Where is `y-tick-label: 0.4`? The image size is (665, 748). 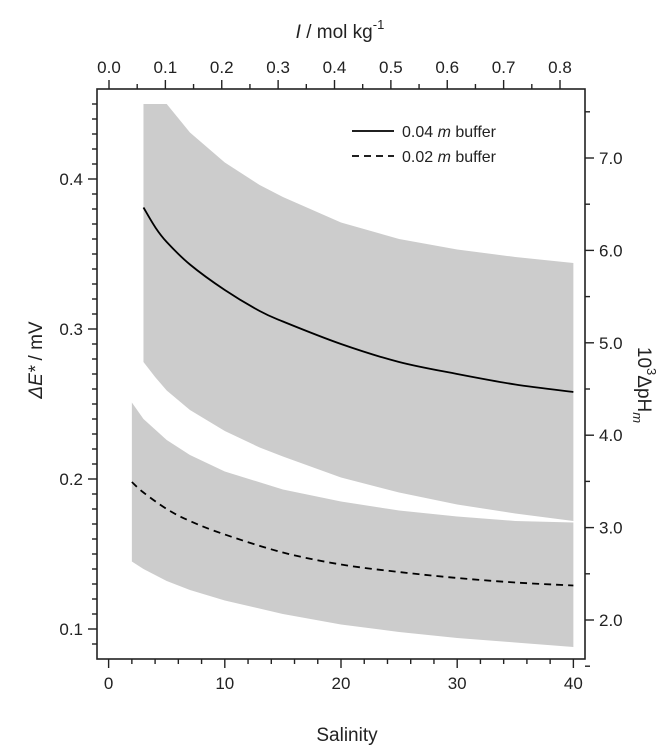 y-tick-label: 0.4 is located at coordinates (71, 179).